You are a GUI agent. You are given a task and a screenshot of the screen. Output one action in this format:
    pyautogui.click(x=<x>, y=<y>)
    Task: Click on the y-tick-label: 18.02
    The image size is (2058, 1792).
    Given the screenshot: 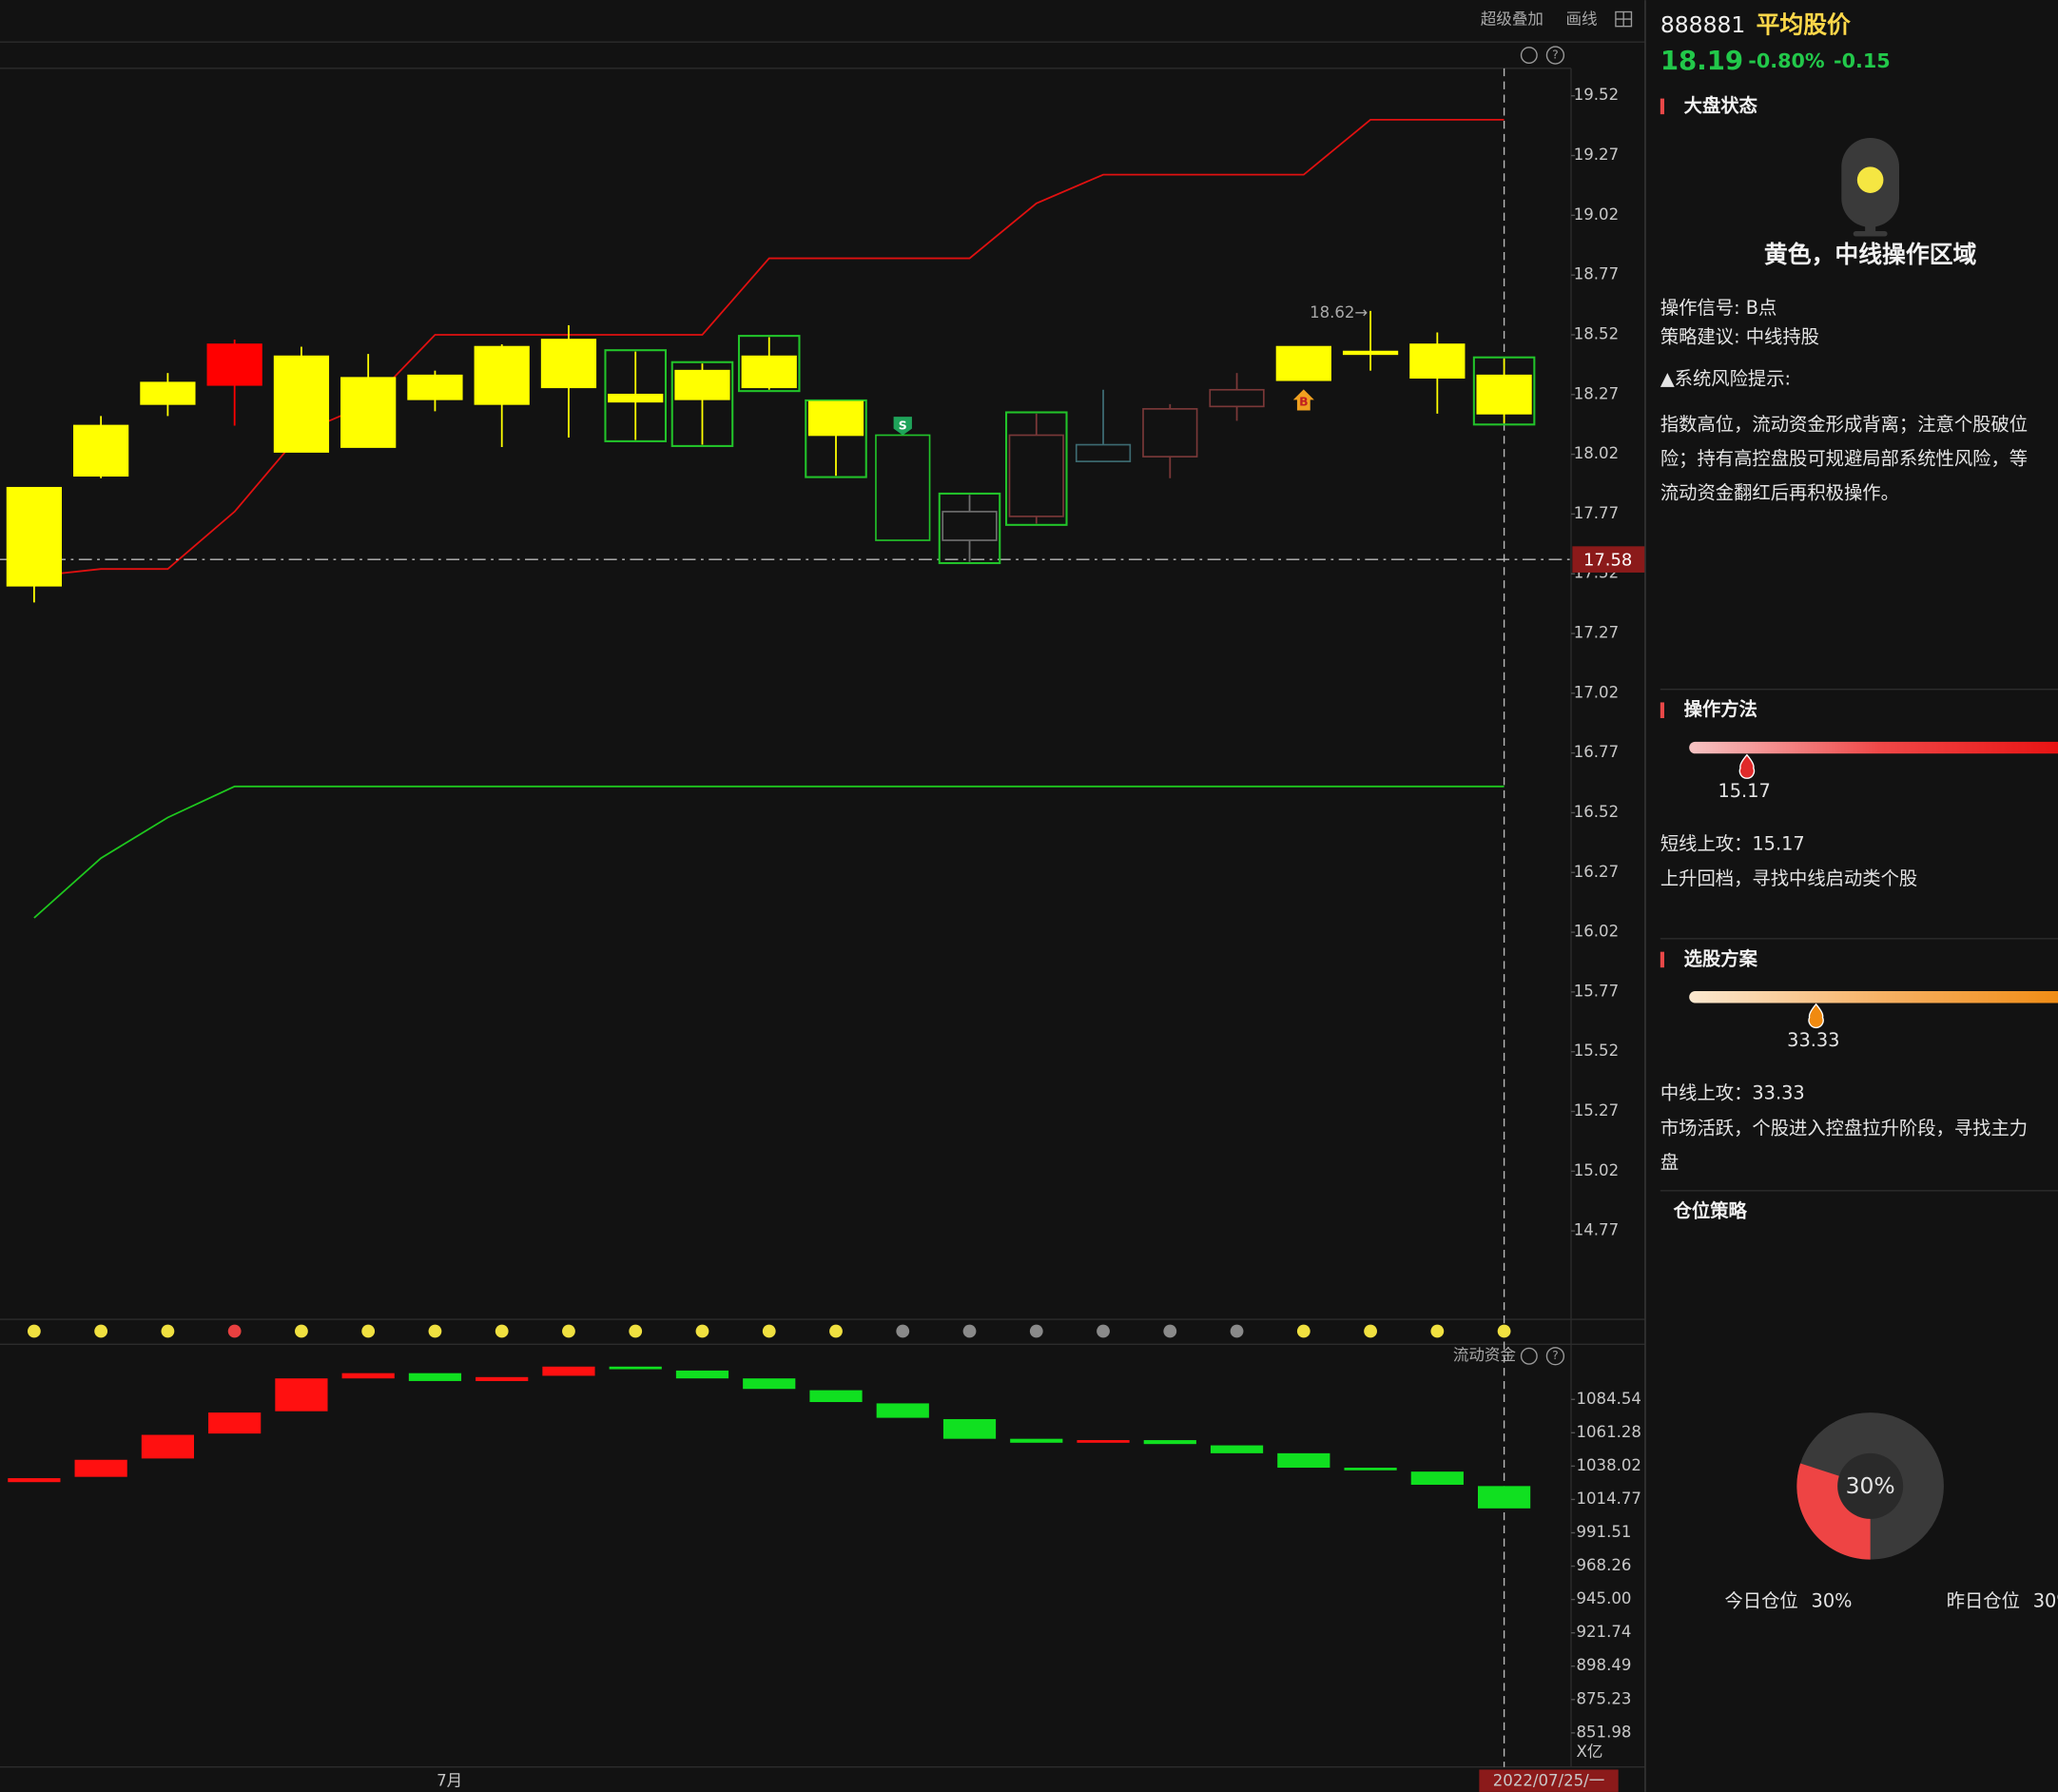 What is the action you would take?
    pyautogui.click(x=1596, y=453)
    